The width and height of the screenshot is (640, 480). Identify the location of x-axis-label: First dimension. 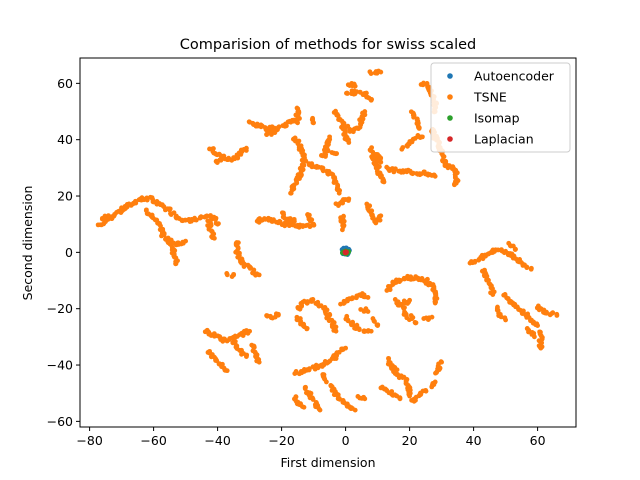
(327, 462).